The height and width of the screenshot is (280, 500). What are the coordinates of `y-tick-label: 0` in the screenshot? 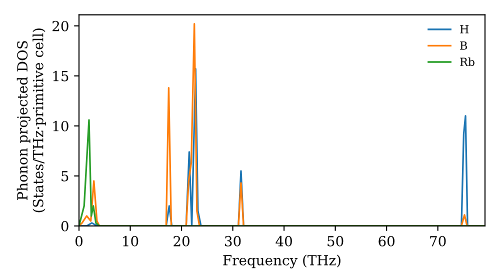 It's located at (64, 226).